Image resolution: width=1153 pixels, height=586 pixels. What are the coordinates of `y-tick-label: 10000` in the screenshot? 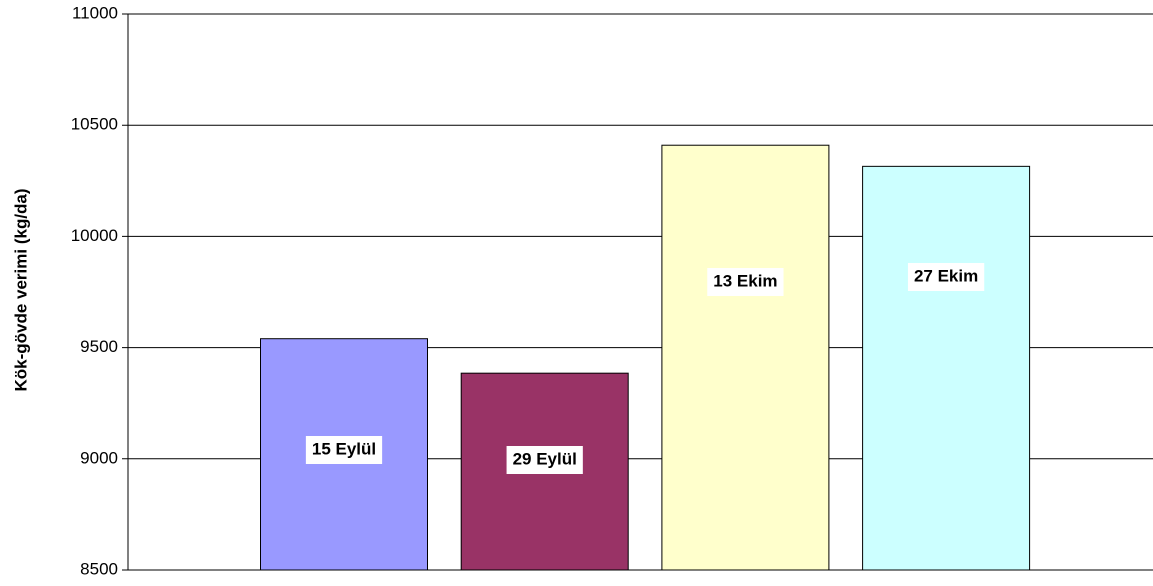 It's located at (94, 235).